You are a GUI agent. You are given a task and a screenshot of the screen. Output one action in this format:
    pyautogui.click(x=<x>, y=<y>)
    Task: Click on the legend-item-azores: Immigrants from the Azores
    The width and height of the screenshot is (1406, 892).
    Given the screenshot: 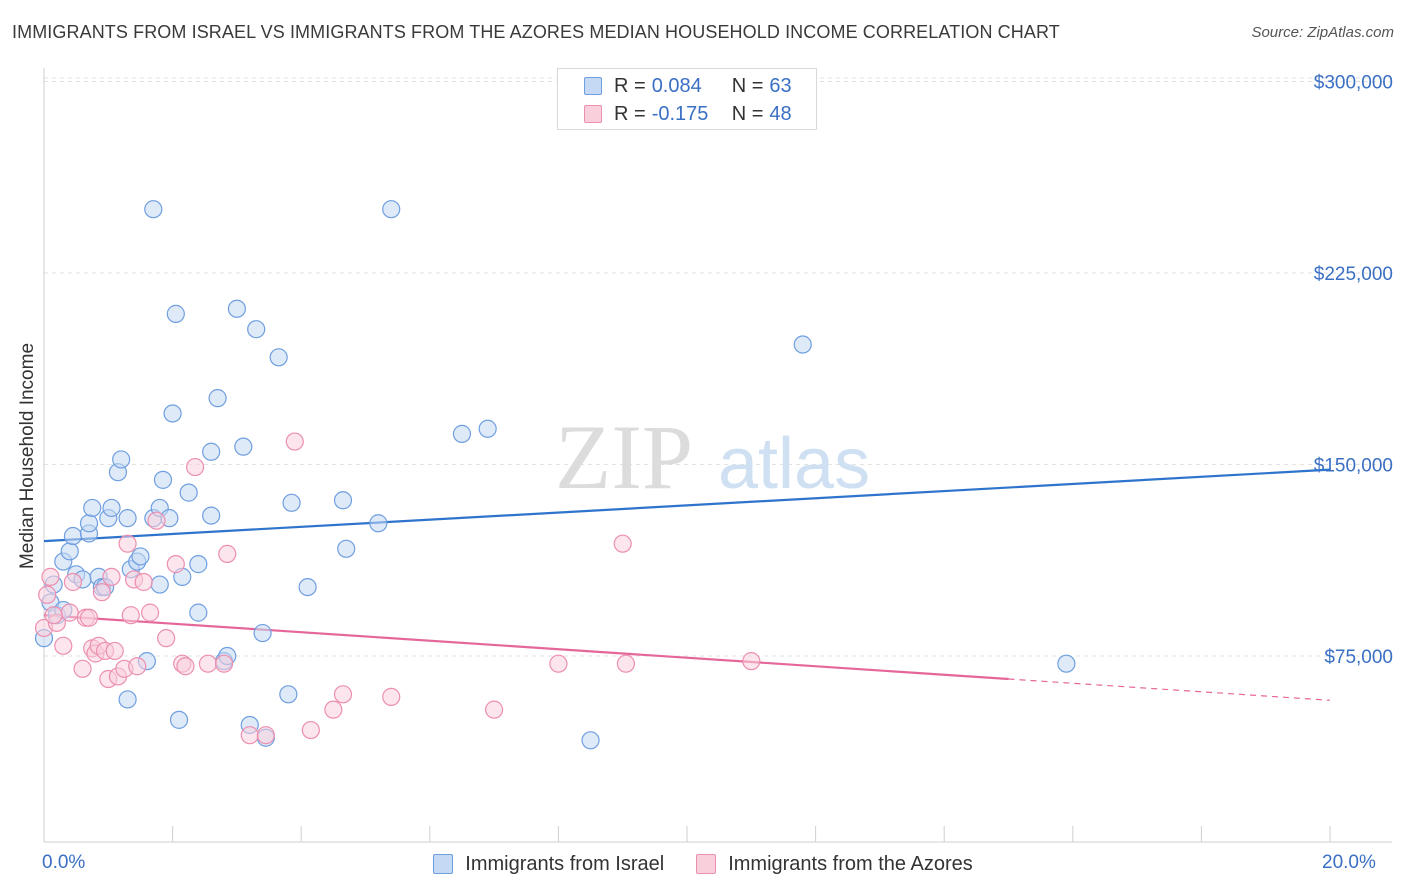 What is the action you would take?
    pyautogui.click(x=834, y=864)
    